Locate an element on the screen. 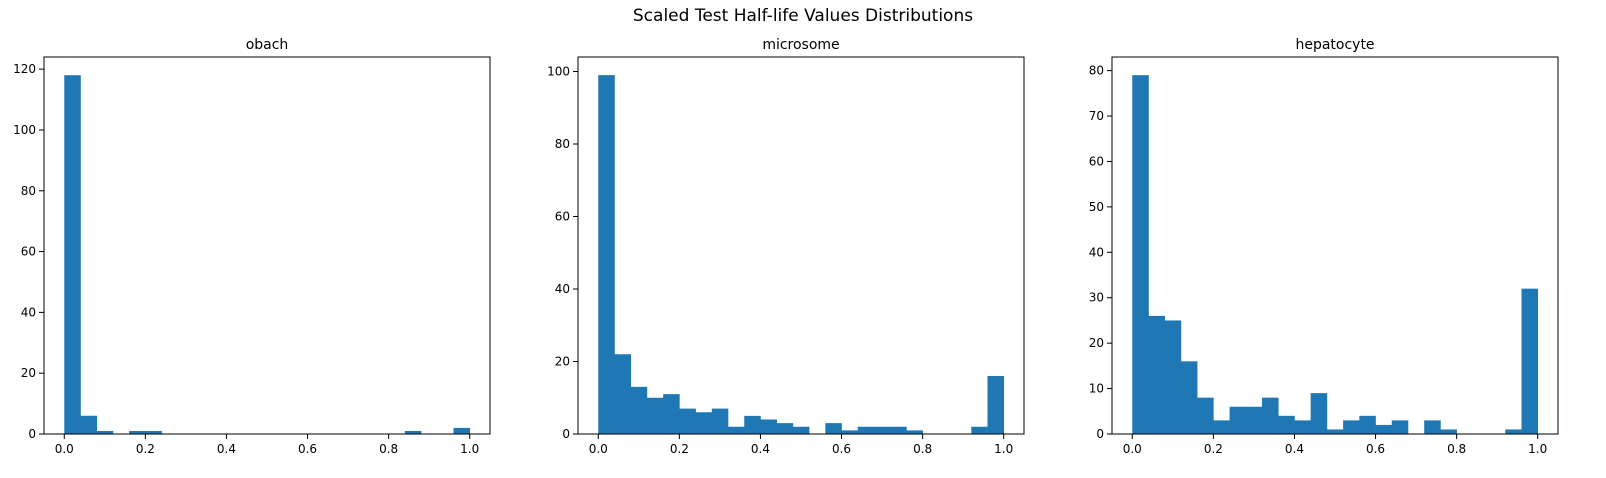 Image resolution: width=1606 pixels, height=478 pixels. panel-title: hepatocyte is located at coordinates (1334, 45).